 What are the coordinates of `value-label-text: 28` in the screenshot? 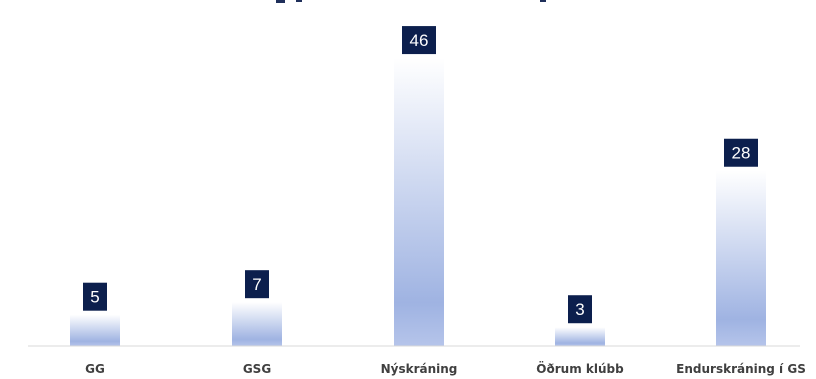 It's located at (741, 153).